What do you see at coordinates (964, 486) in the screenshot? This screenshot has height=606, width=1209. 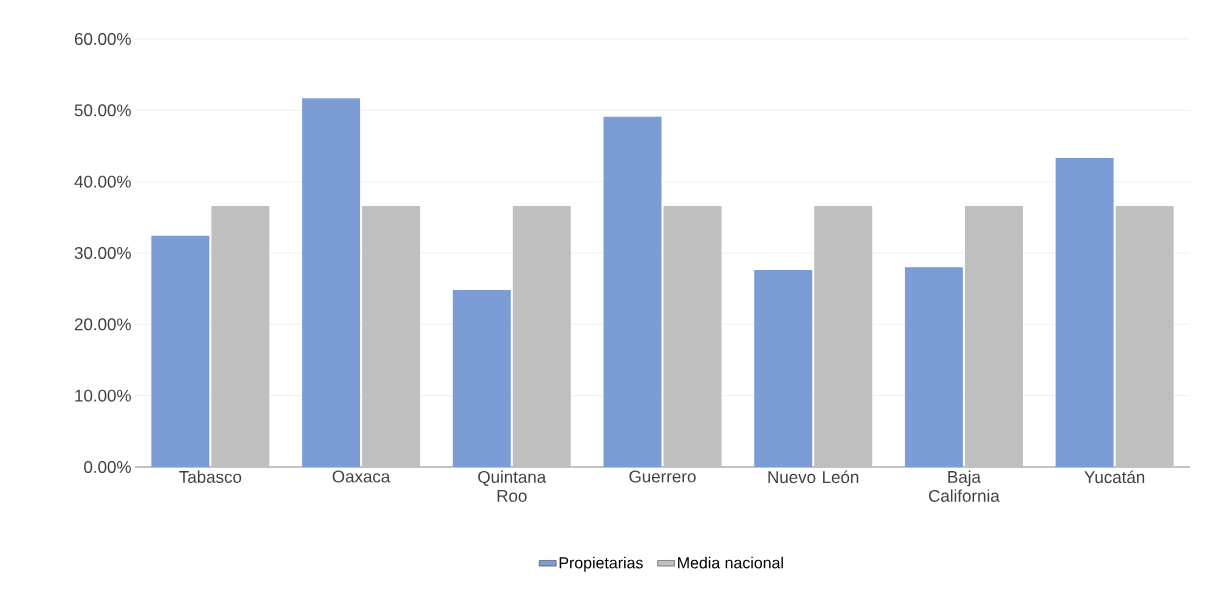 I see `x-tick-label: Baja California` at bounding box center [964, 486].